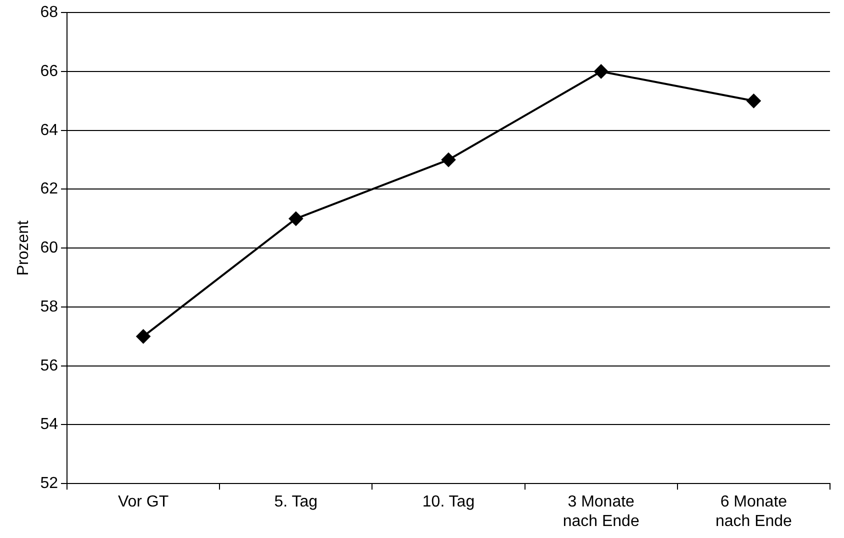  I want to click on x-tick-label: 5. Tag, so click(296, 502).